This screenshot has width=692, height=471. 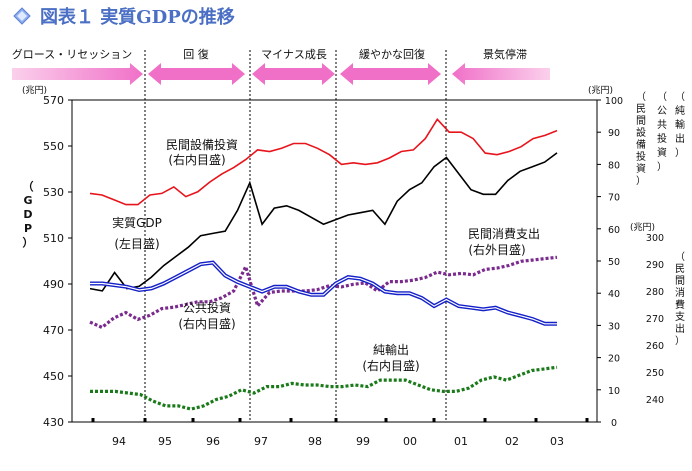 I want to click on title-block: 図表１ 実質GDPの推移, so click(x=124, y=17).